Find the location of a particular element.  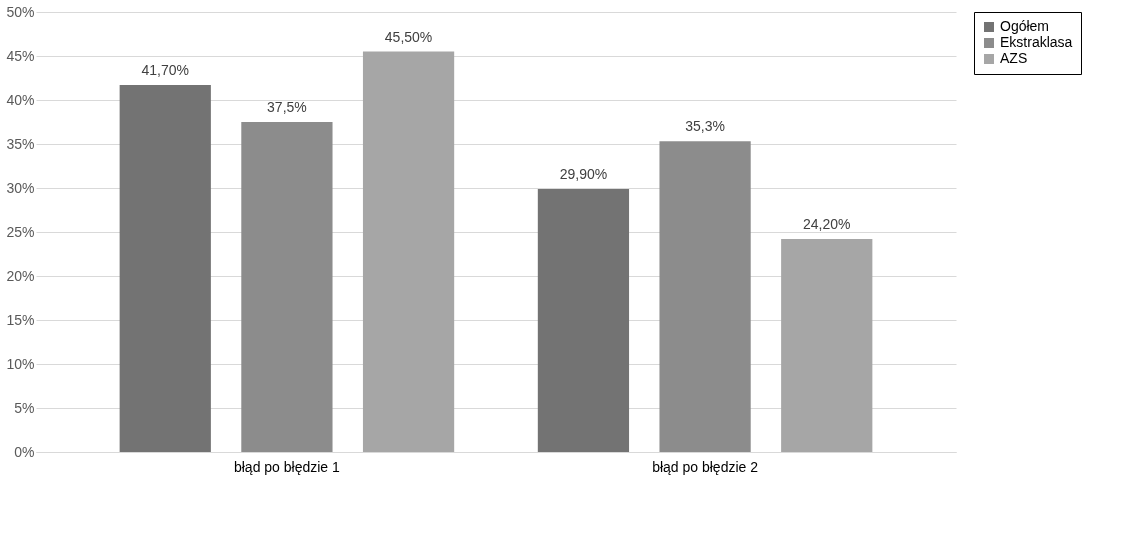

y-tick-label: 35% is located at coordinates (20, 143).